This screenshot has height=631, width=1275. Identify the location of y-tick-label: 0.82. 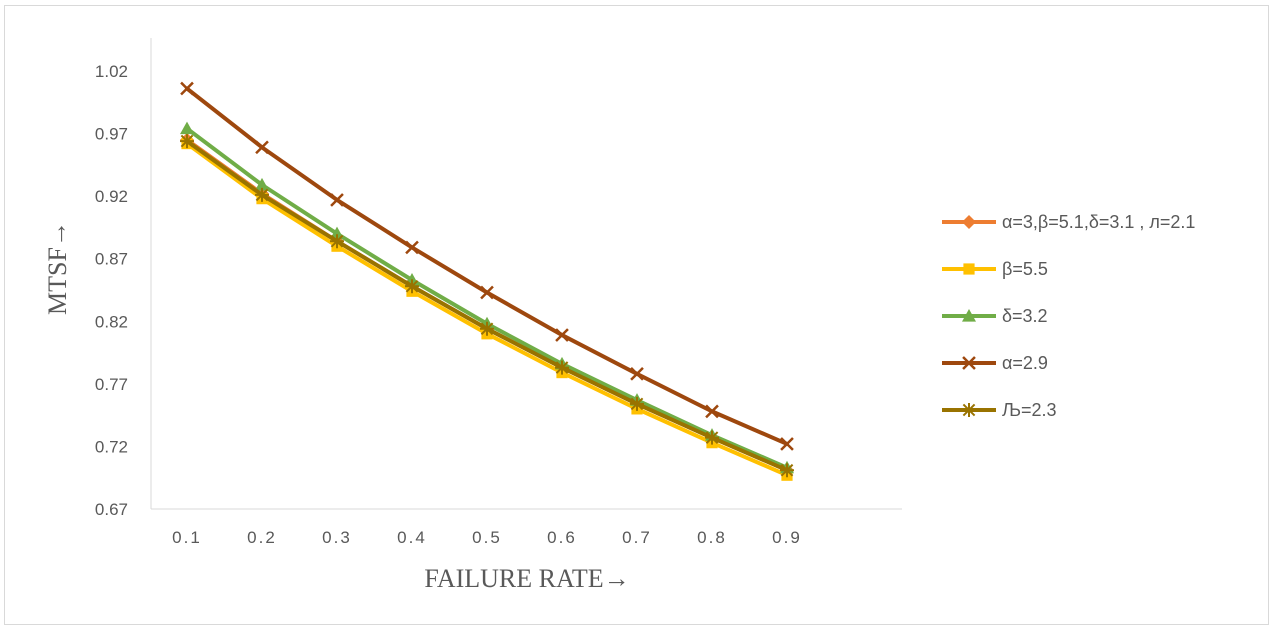
(111, 321).